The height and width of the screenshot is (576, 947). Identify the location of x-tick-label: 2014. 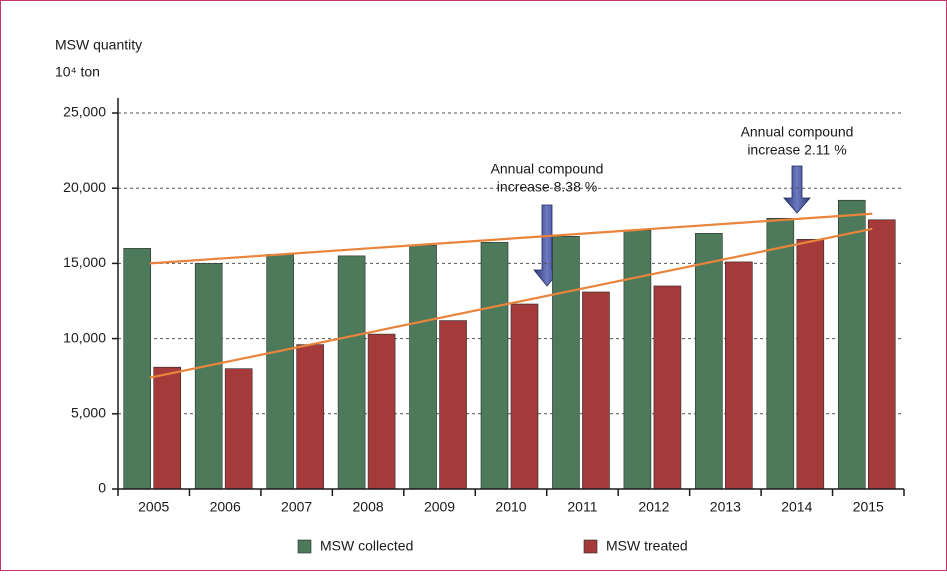
(796, 507).